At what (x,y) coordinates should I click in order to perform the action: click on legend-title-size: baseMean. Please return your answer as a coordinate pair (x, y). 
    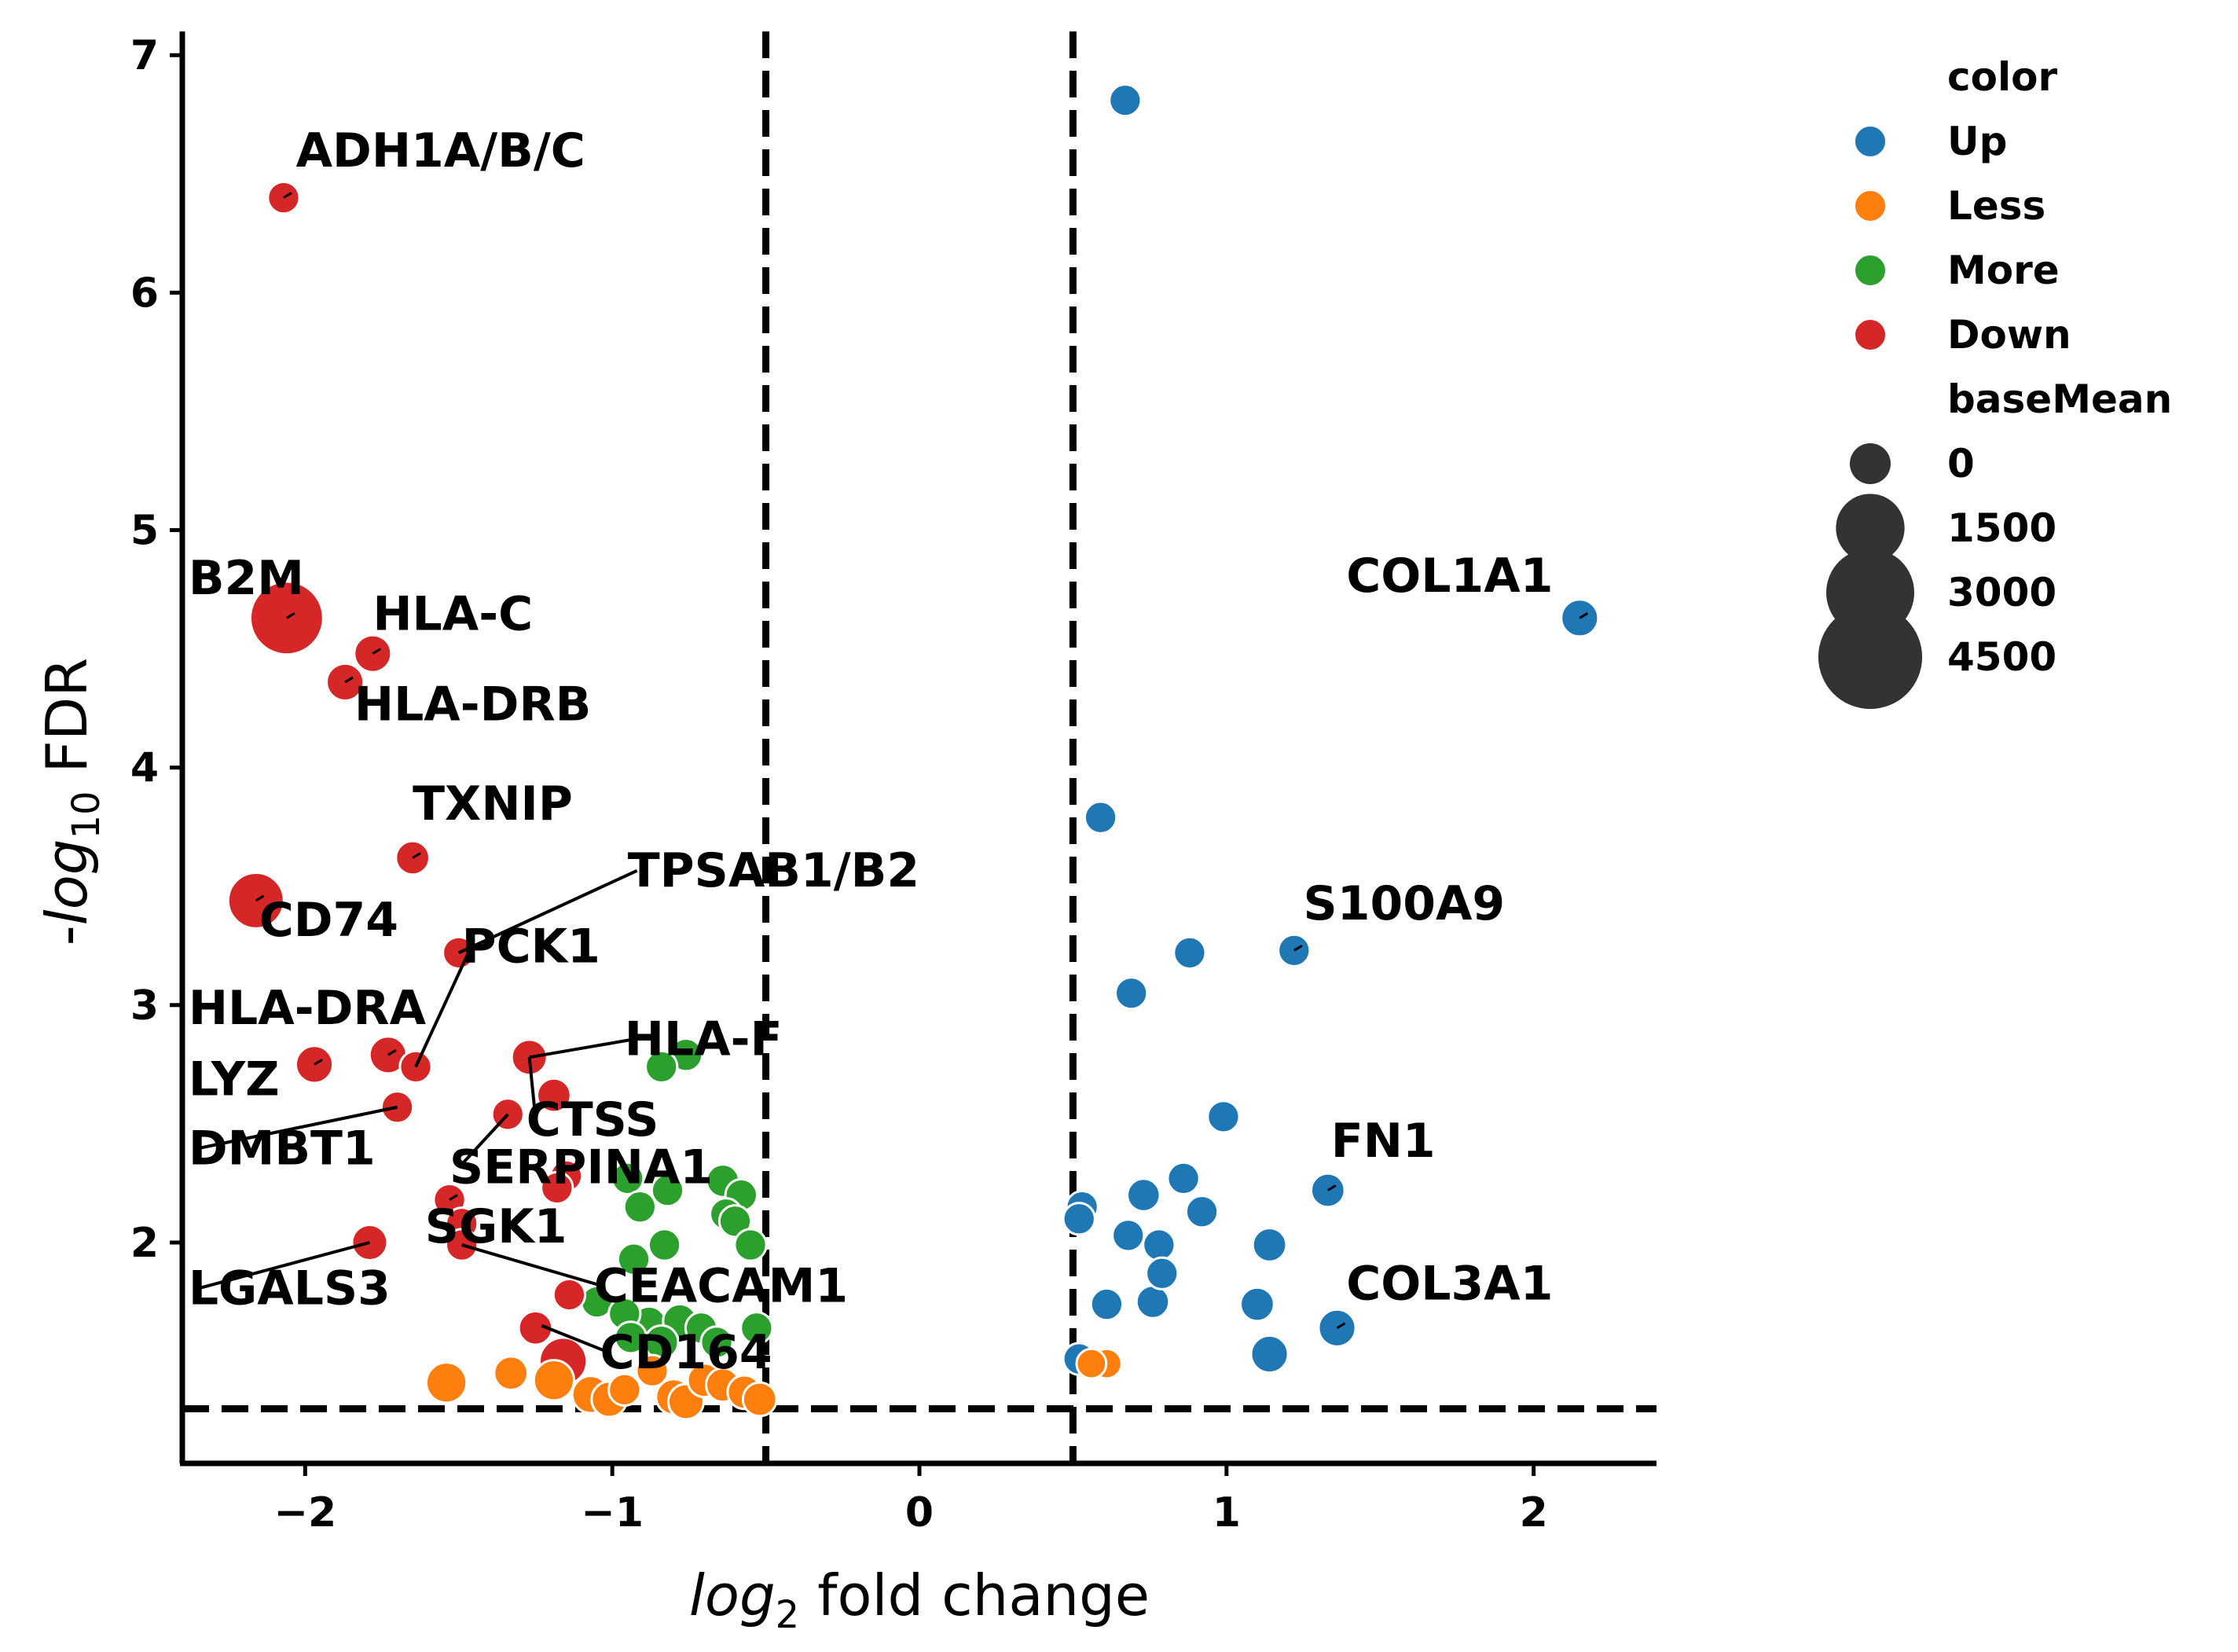
    Looking at the image, I should click on (2059, 399).